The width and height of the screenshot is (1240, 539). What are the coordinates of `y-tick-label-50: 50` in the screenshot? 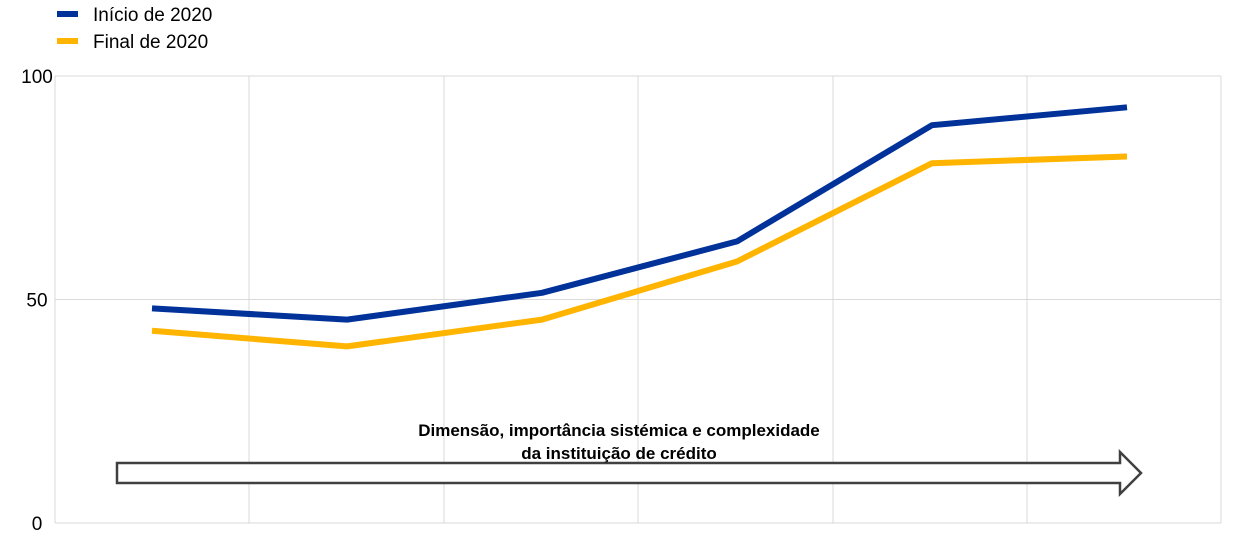 It's located at (36, 301).